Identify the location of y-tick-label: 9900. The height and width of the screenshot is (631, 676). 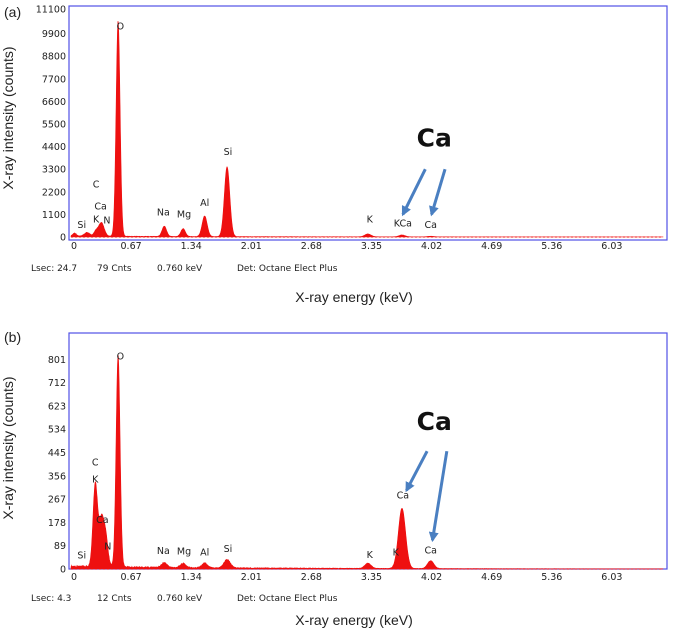
(54, 34).